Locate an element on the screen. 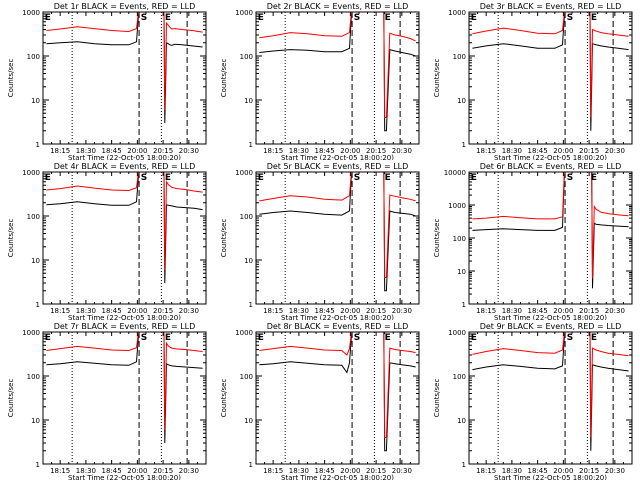 This screenshot has width=640, height=480. chart-title: Det 8r BLACK = Events, RED = LLD is located at coordinates (338, 326).